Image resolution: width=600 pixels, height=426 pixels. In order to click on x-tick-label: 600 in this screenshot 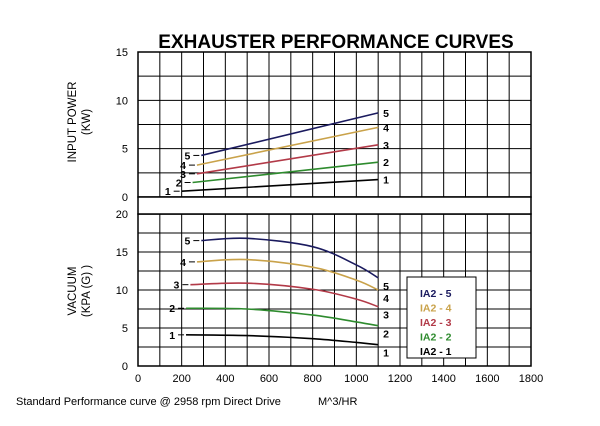, I will do `click(269, 379)`.